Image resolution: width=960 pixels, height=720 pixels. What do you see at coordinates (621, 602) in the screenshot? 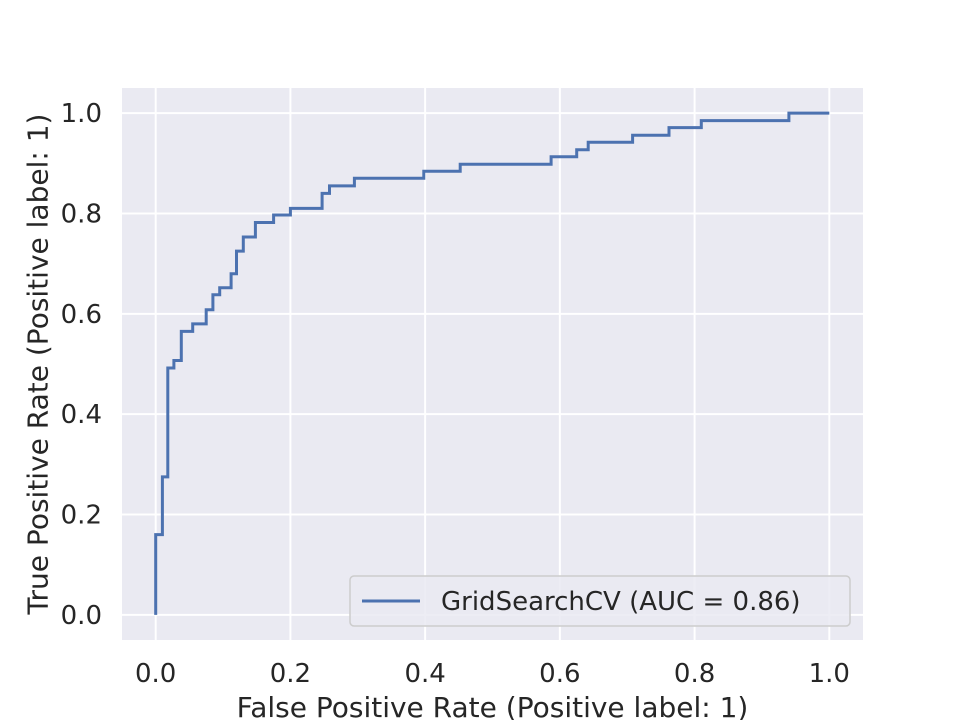
I see `legend-entry-label: GridSearchCV (AUC = 0.86)` at bounding box center [621, 602].